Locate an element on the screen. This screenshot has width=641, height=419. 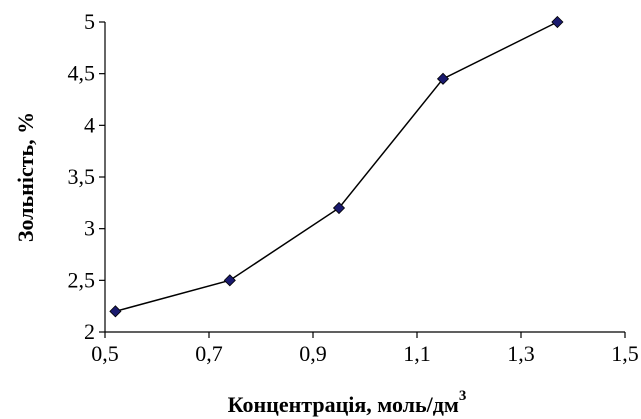
y-tick-label: 2 is located at coordinates (89, 331).